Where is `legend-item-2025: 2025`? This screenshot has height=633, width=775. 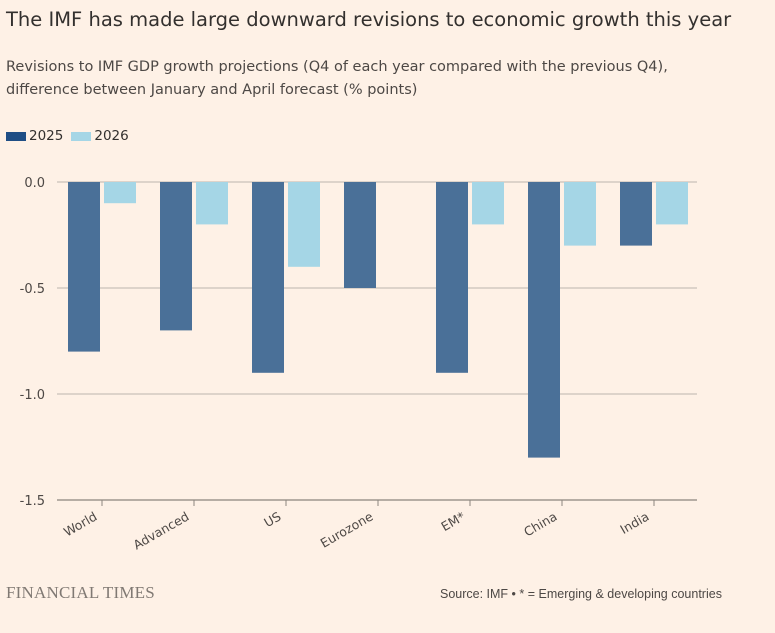
legend-item-2025: 2025 is located at coordinates (34, 136).